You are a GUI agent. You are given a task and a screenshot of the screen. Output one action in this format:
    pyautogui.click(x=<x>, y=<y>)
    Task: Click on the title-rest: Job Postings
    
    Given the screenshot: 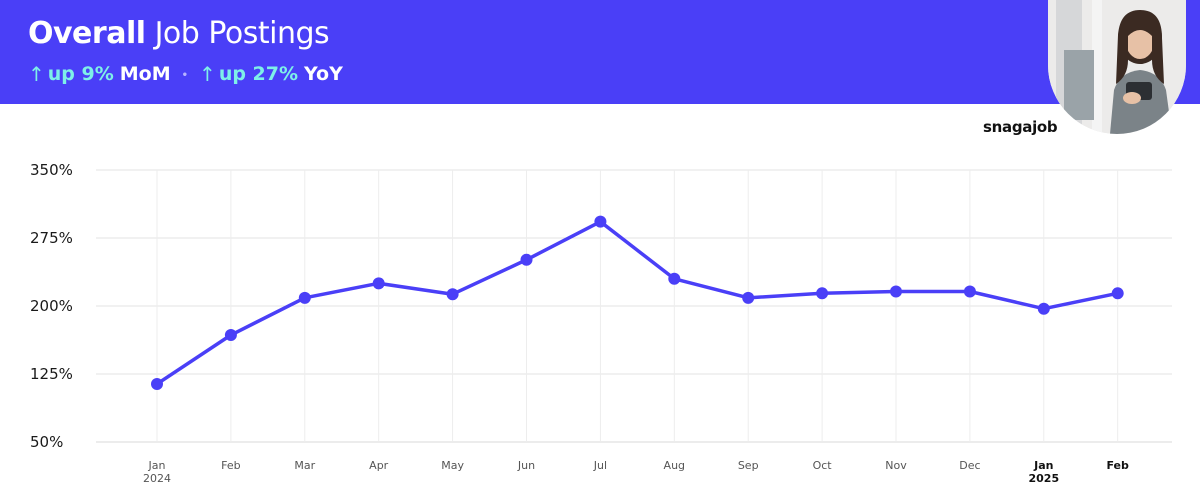 What is the action you would take?
    pyautogui.click(x=242, y=33)
    